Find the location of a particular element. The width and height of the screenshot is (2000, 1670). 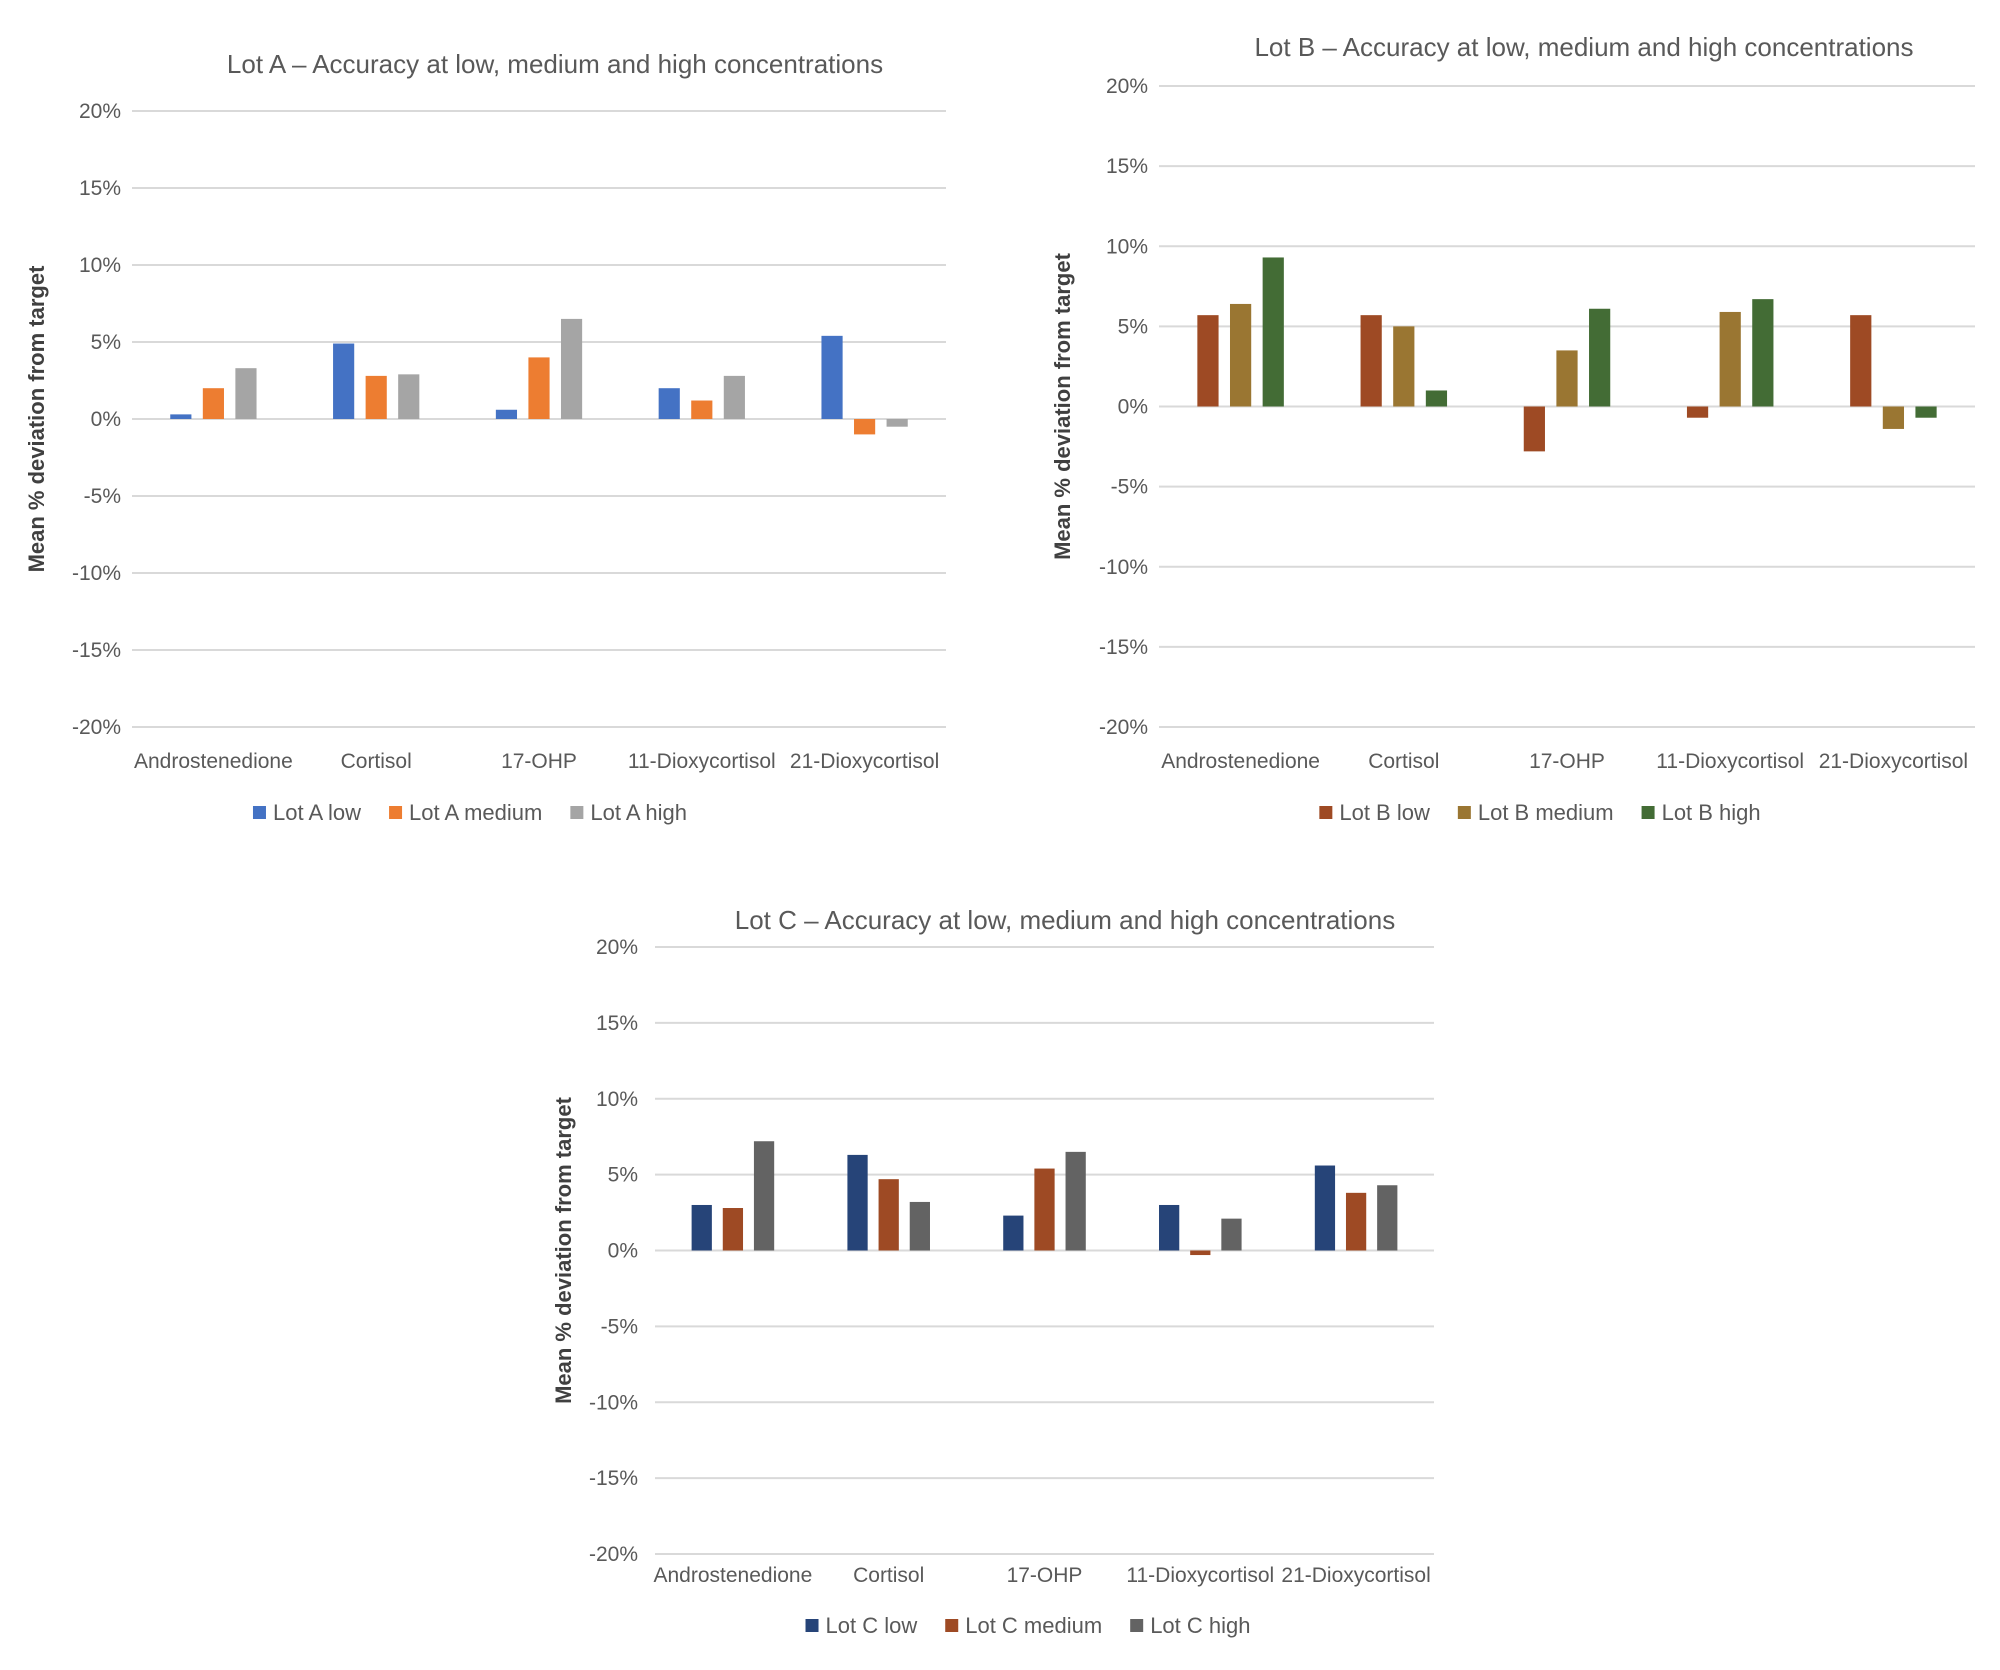

legend-item: Lot C medium is located at coordinates (1023, 1625).